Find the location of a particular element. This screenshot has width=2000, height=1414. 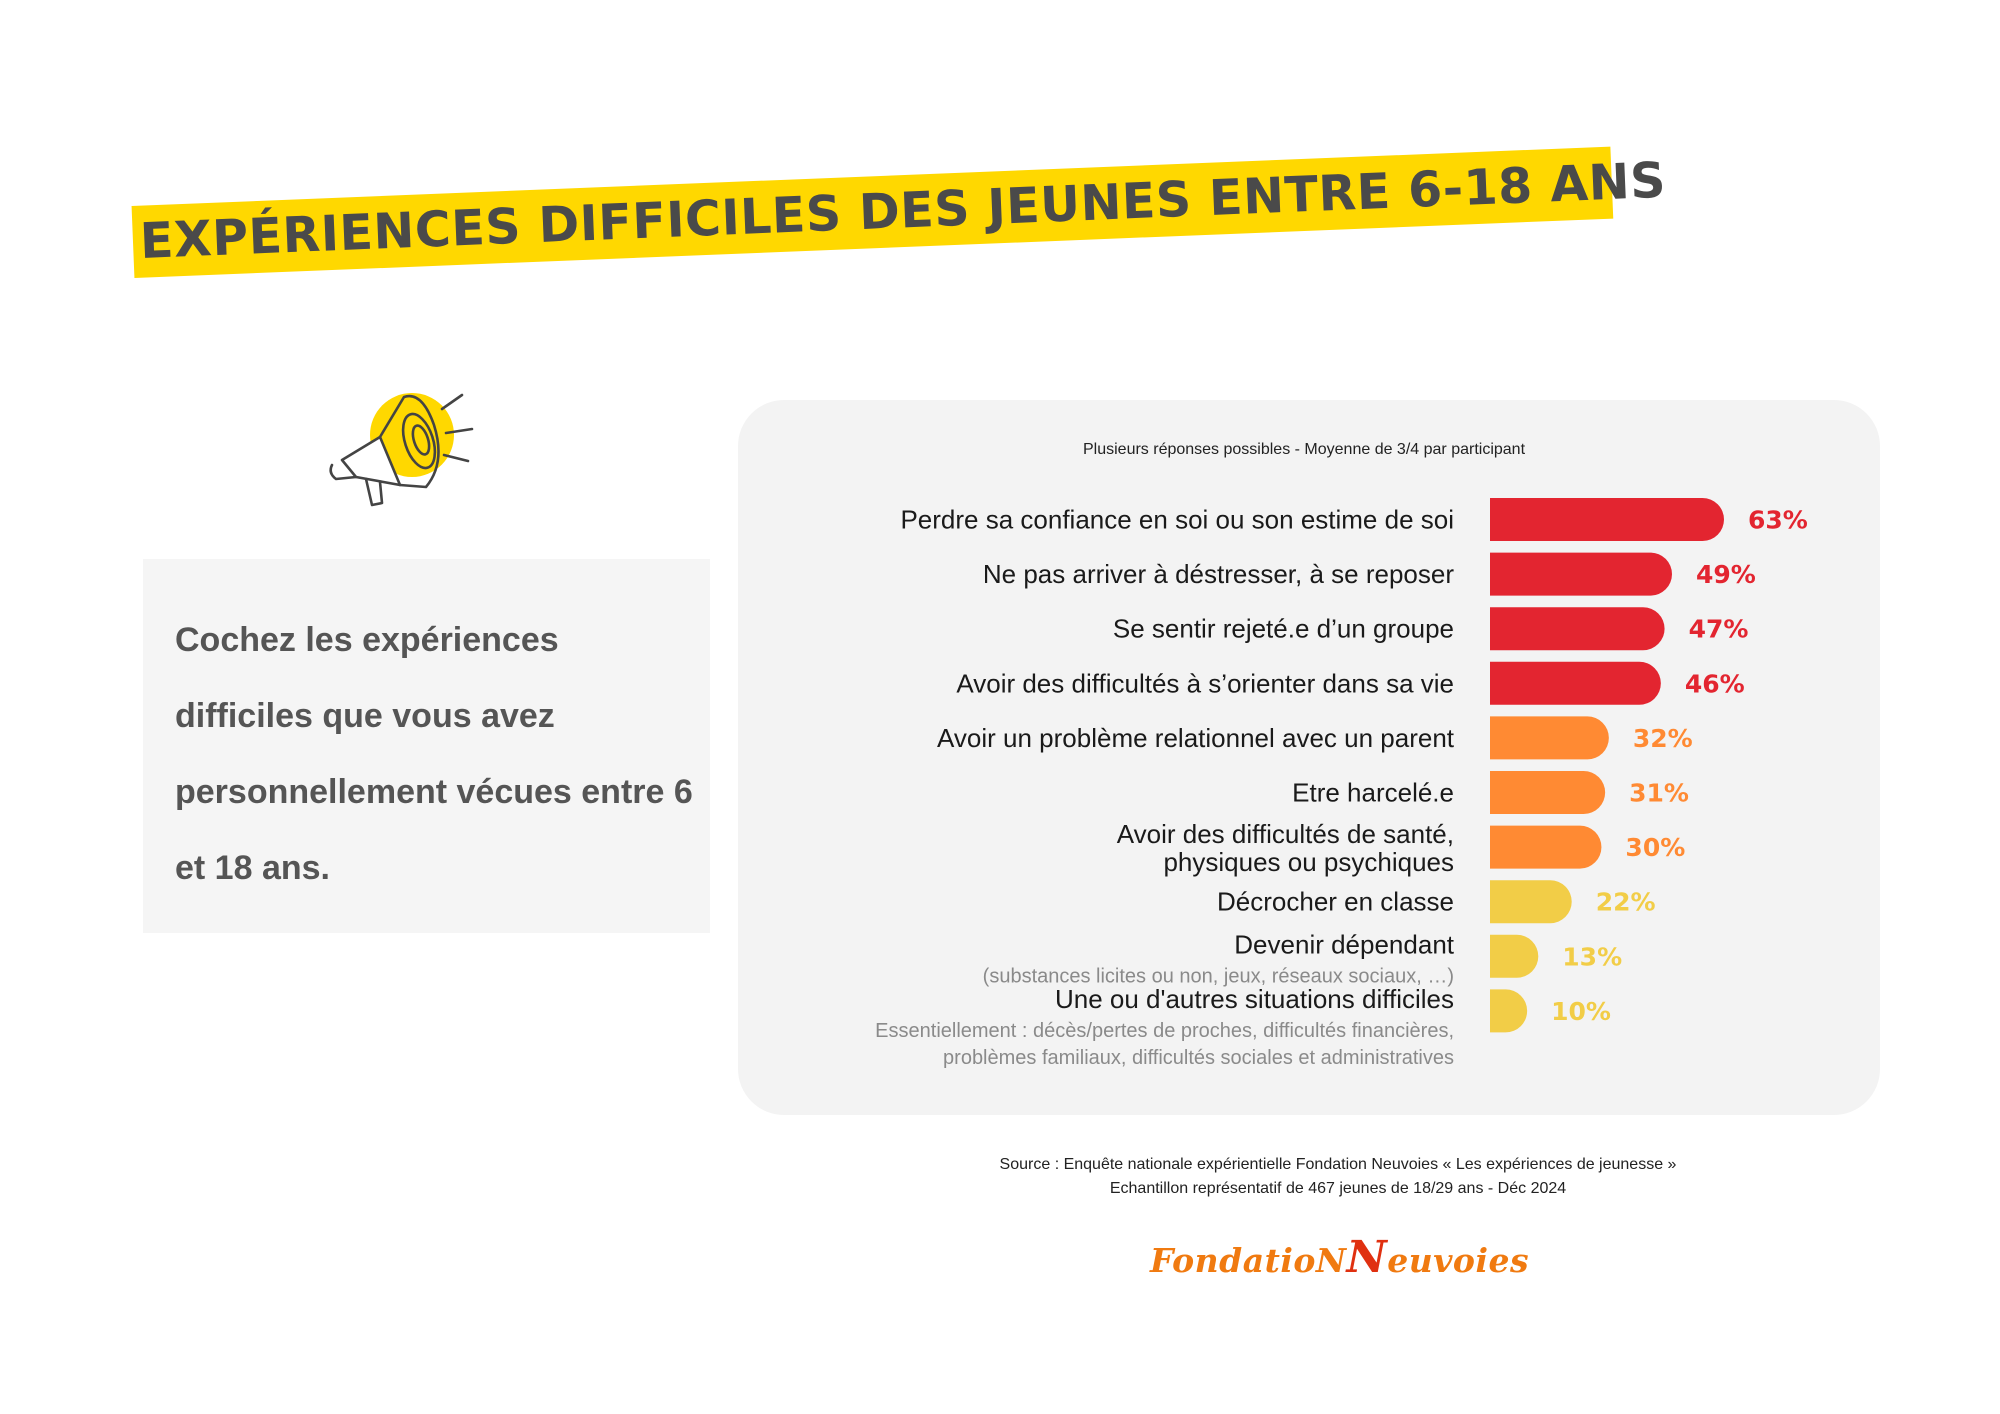

value-label-5: 32% is located at coordinates (1663, 738).